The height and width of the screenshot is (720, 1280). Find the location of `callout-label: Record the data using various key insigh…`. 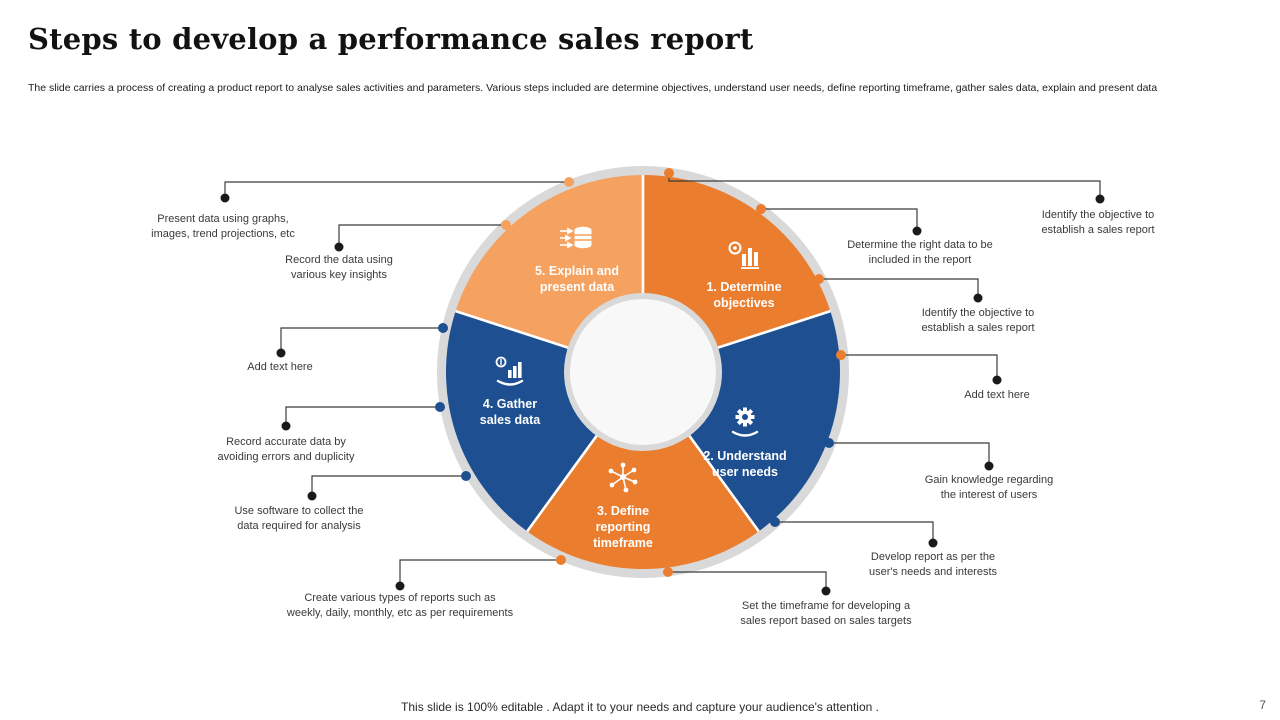

callout-label: Record the data using various key insigh… is located at coordinates (339, 267).